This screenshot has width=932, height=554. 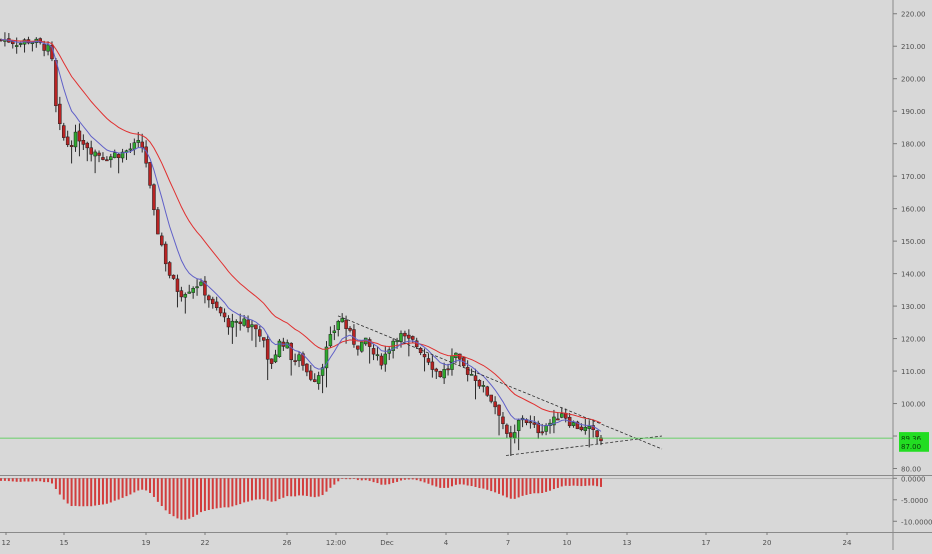 I want to click on time-tick-label: 4, so click(x=446, y=543).